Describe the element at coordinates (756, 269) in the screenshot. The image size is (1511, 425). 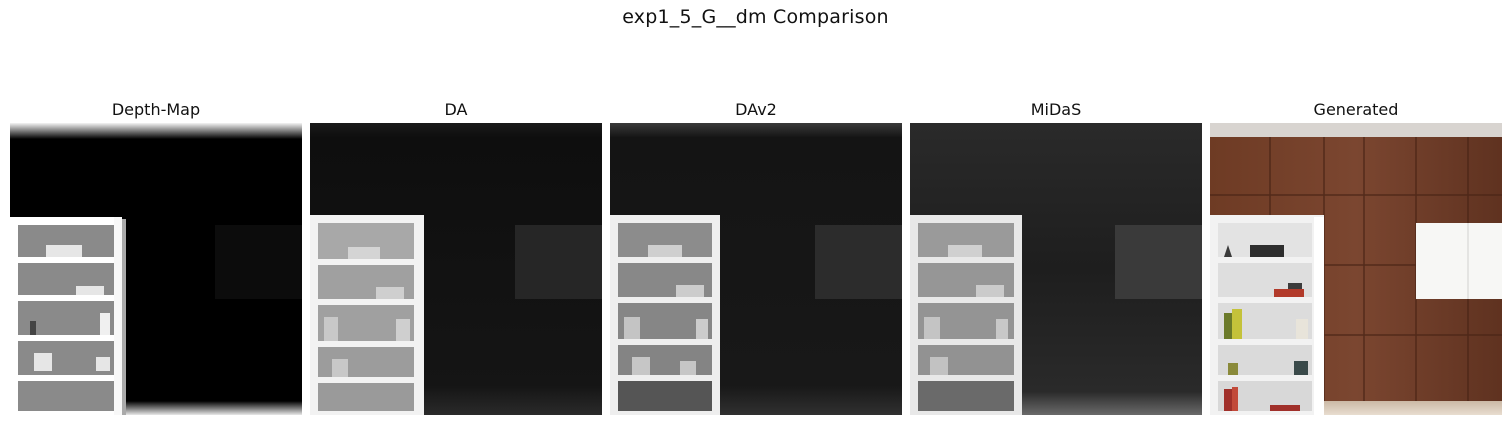
I see `dav2-depth-image` at that location.